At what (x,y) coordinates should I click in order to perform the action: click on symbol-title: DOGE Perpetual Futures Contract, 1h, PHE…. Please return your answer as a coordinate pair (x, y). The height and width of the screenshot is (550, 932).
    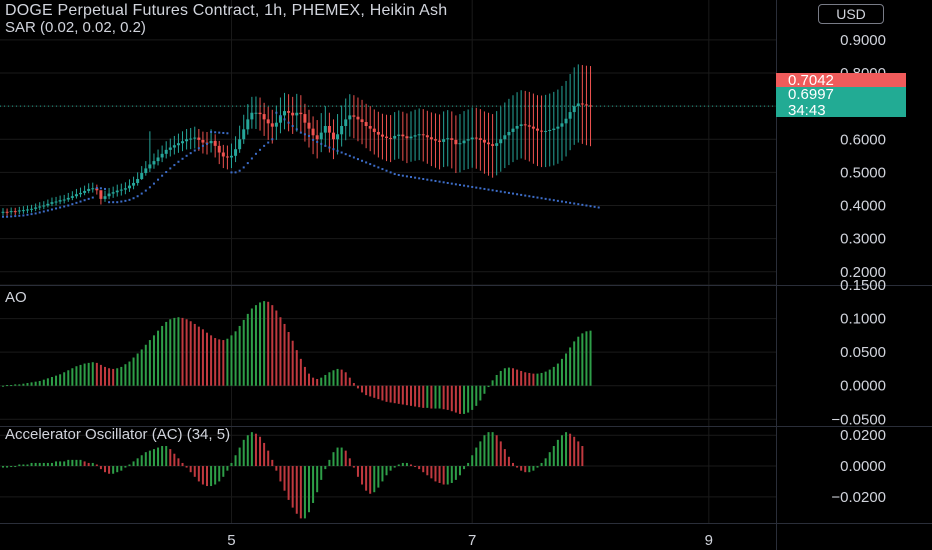
    Looking at the image, I should click on (226, 10).